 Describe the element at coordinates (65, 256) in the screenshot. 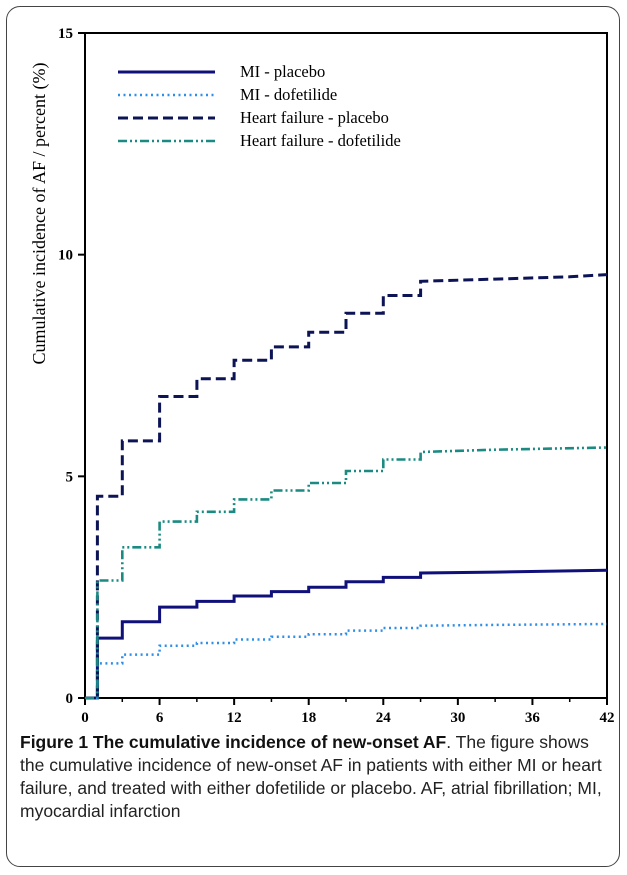

I see `y-tick-label: 10` at that location.